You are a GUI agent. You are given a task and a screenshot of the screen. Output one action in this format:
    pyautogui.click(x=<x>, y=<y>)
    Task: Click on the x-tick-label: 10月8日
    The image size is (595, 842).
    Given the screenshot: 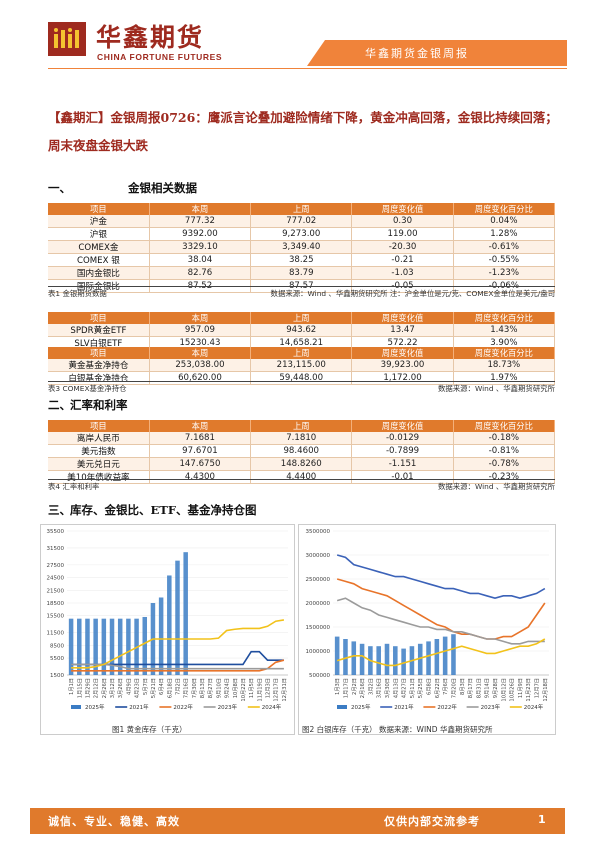 What is the action you would take?
    pyautogui.click(x=235, y=688)
    